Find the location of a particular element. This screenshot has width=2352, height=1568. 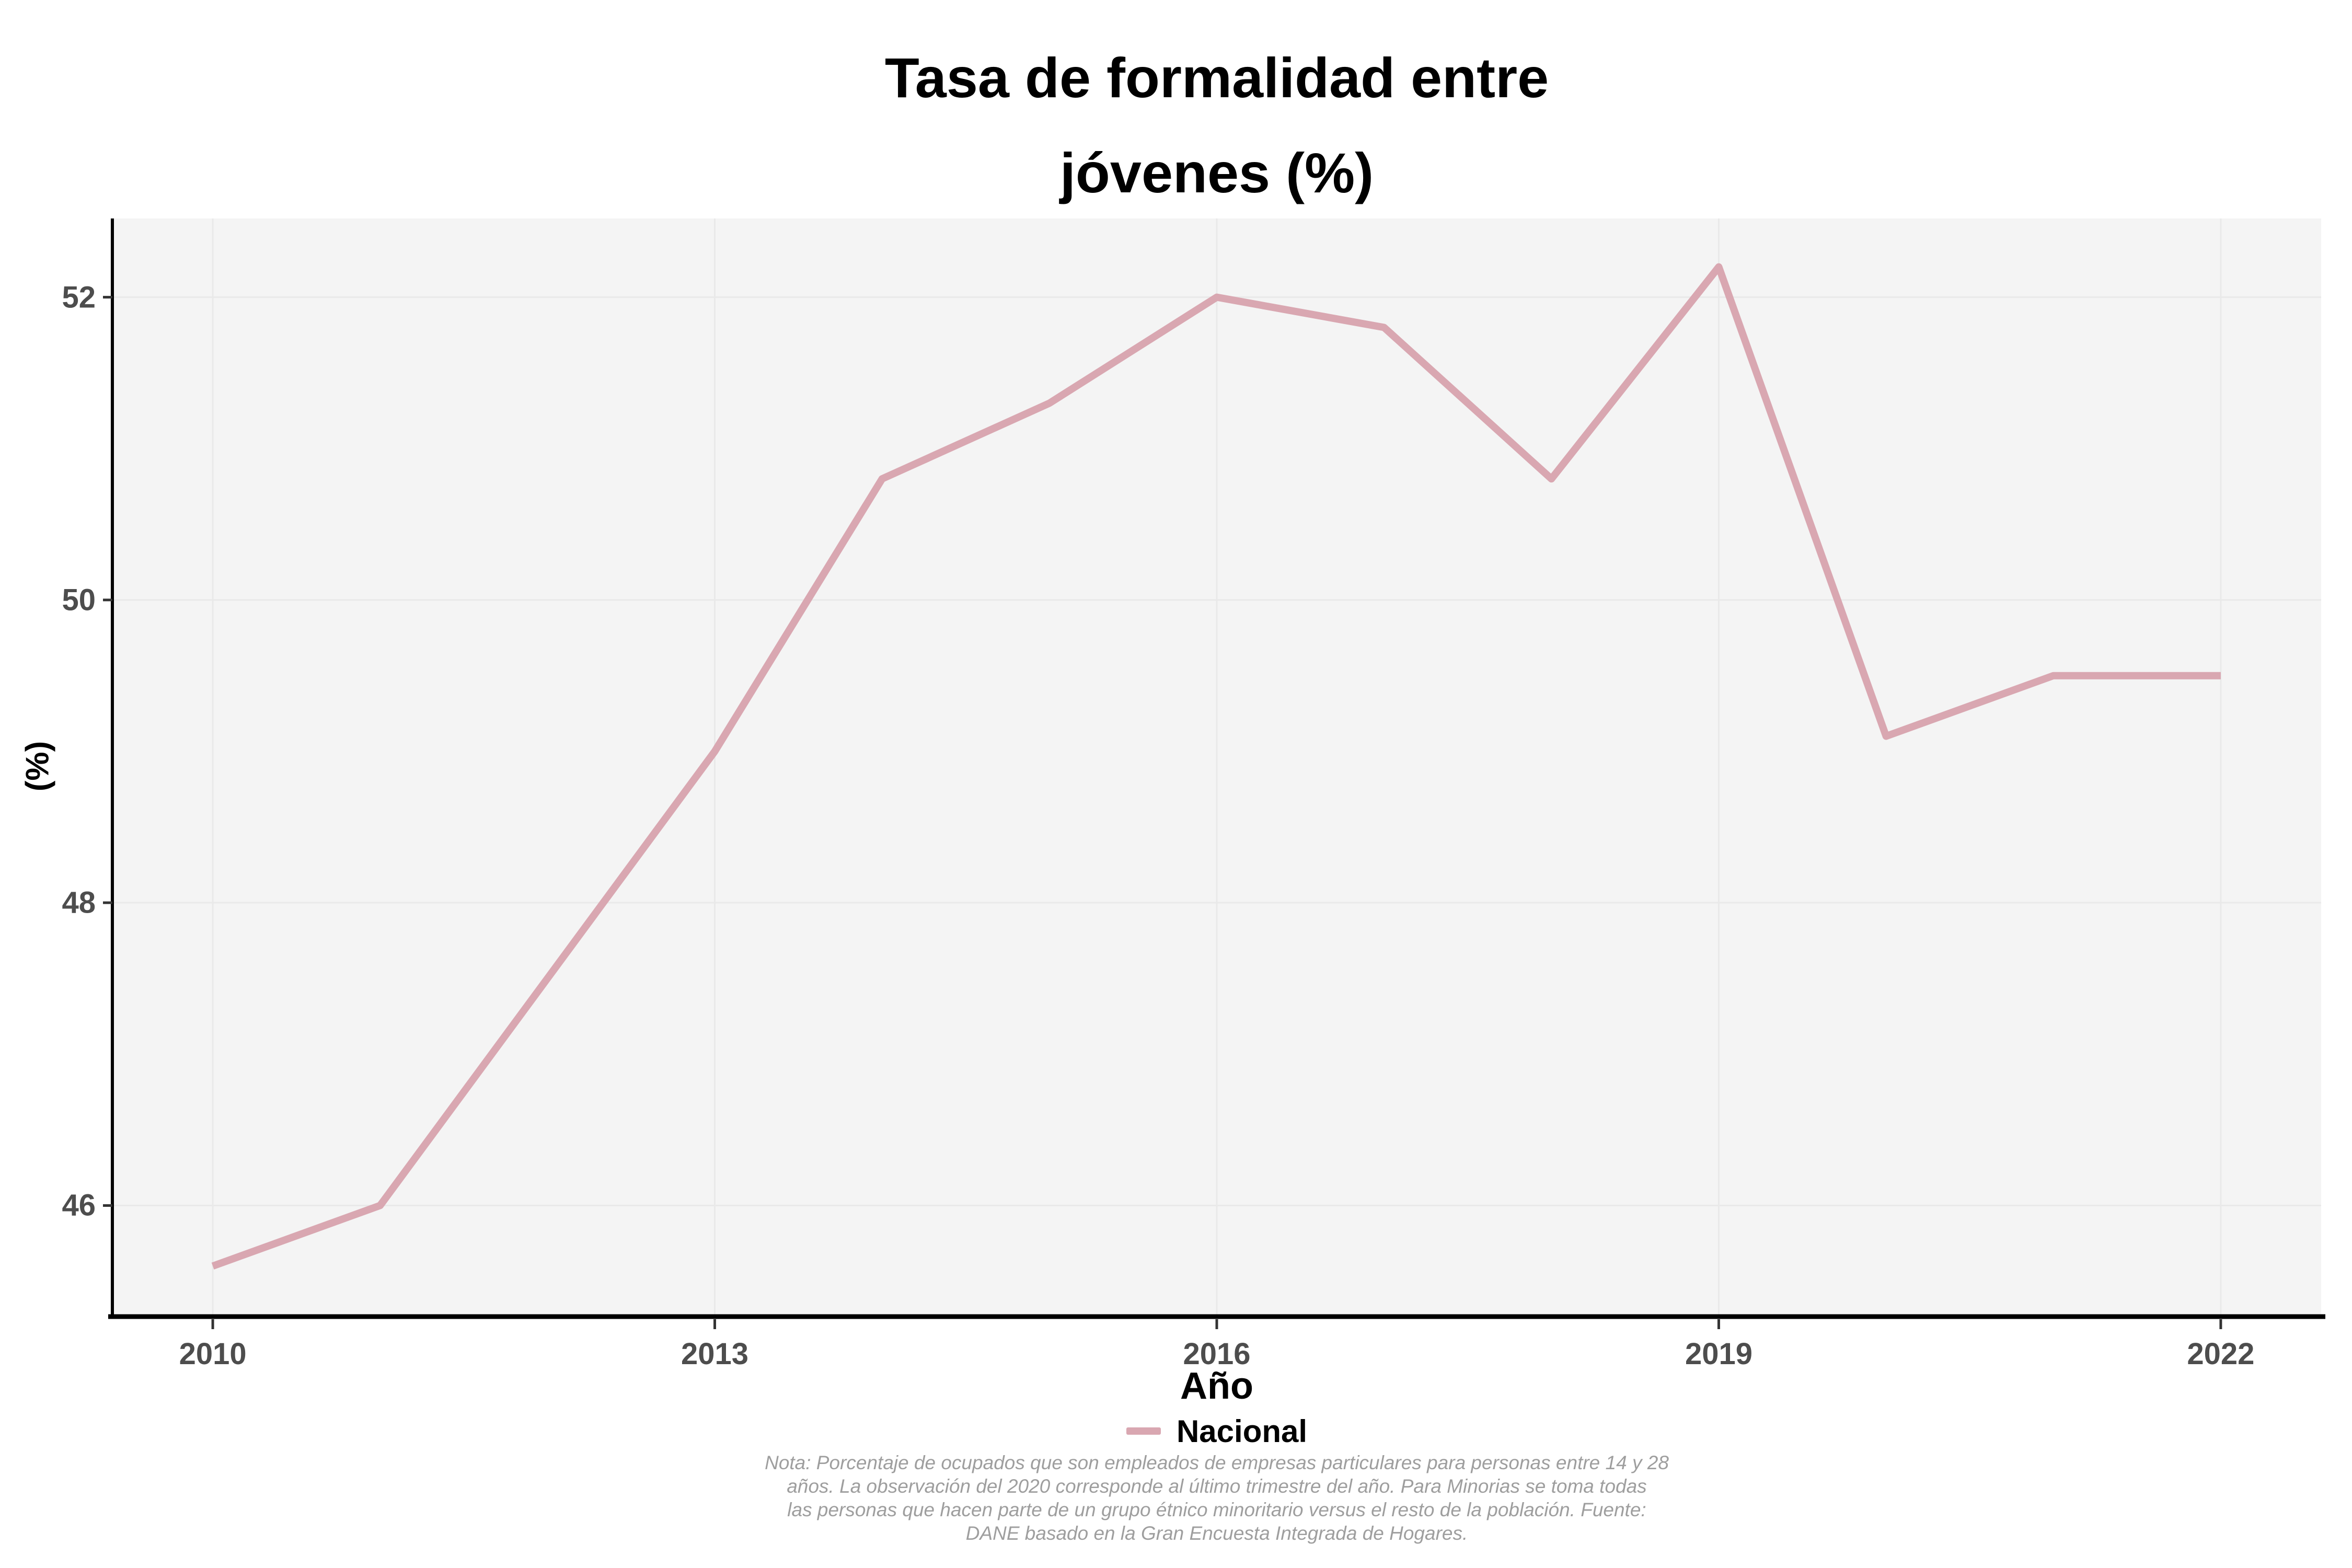

y-tick-label: 52 is located at coordinates (79, 297).